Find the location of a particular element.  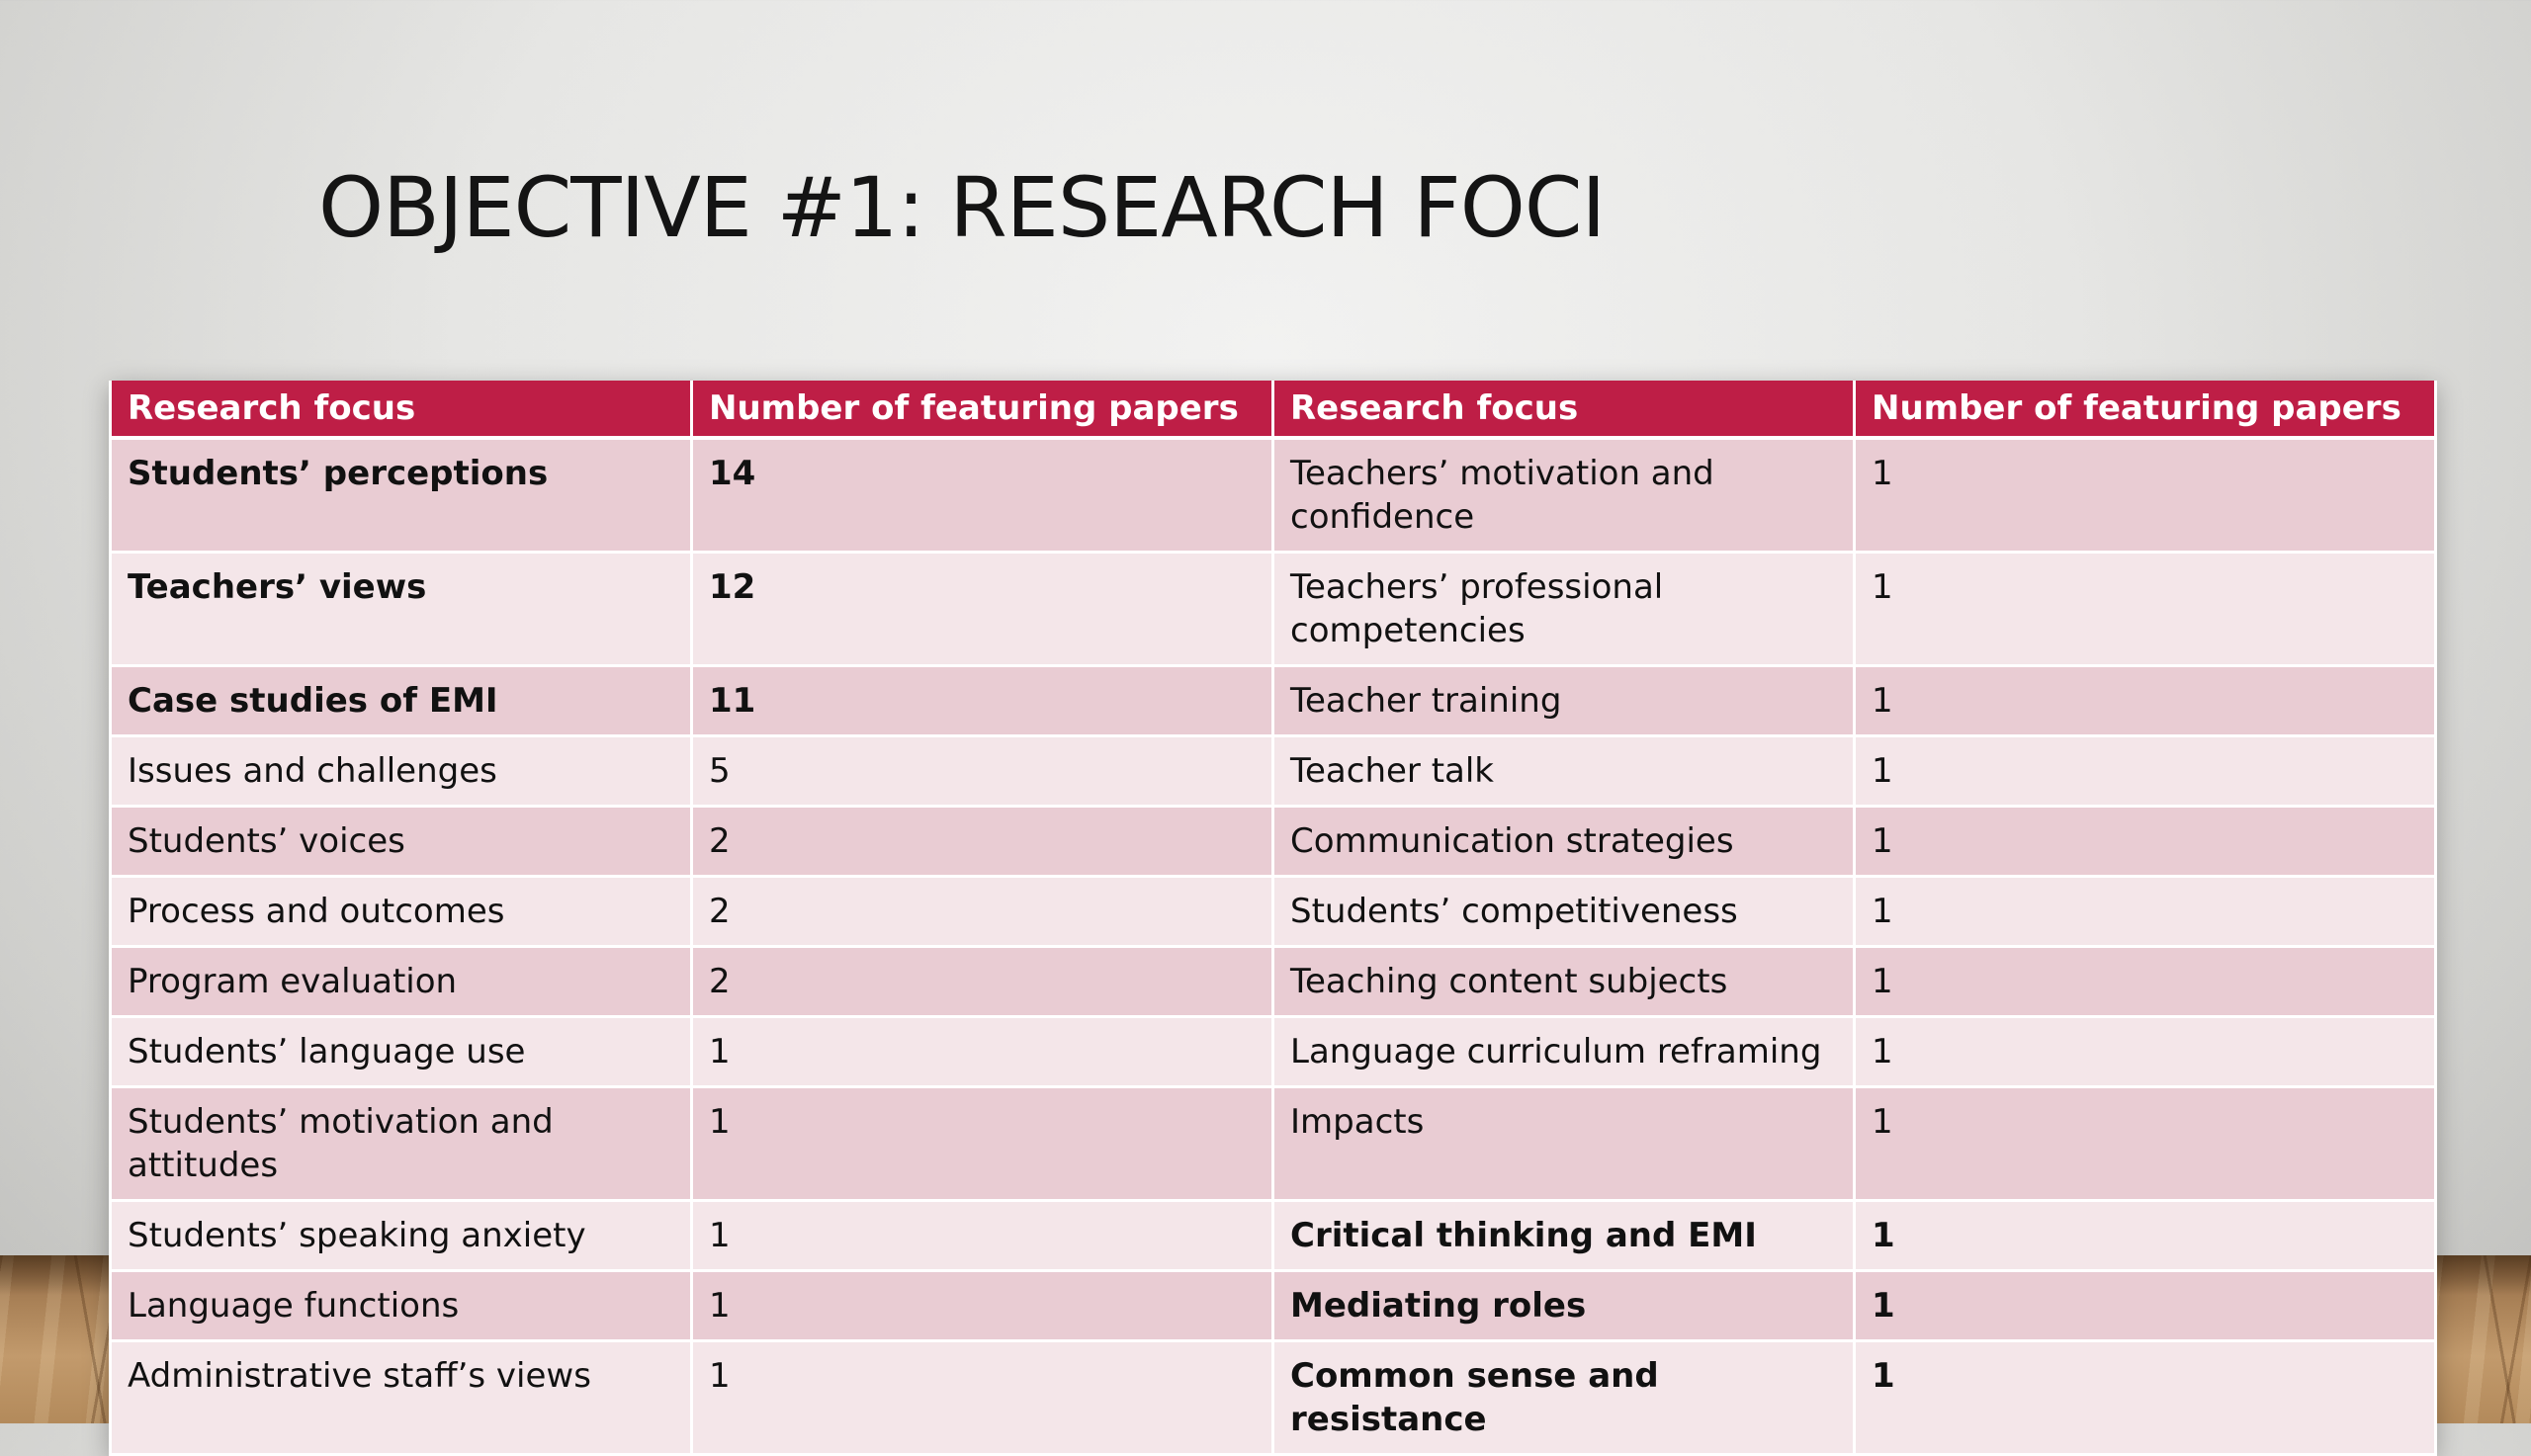

header-research-focus-left: Research focus is located at coordinates (401, 410).